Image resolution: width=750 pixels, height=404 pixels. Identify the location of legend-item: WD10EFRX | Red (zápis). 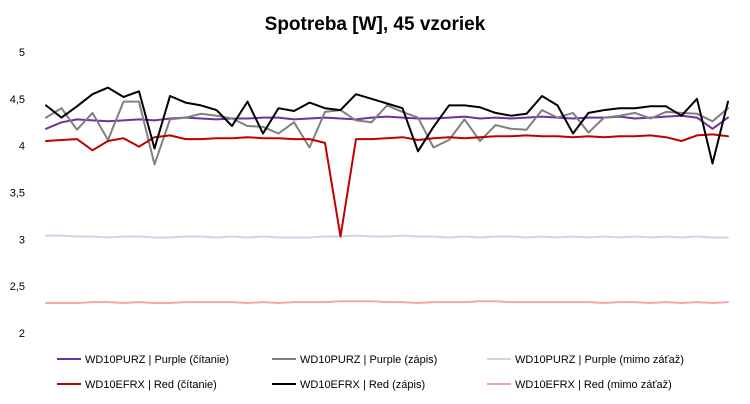
(348, 385).